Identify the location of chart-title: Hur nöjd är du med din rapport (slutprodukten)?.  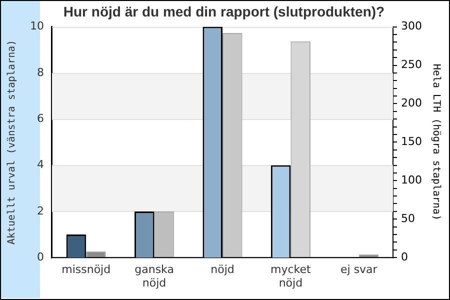
(224, 11).